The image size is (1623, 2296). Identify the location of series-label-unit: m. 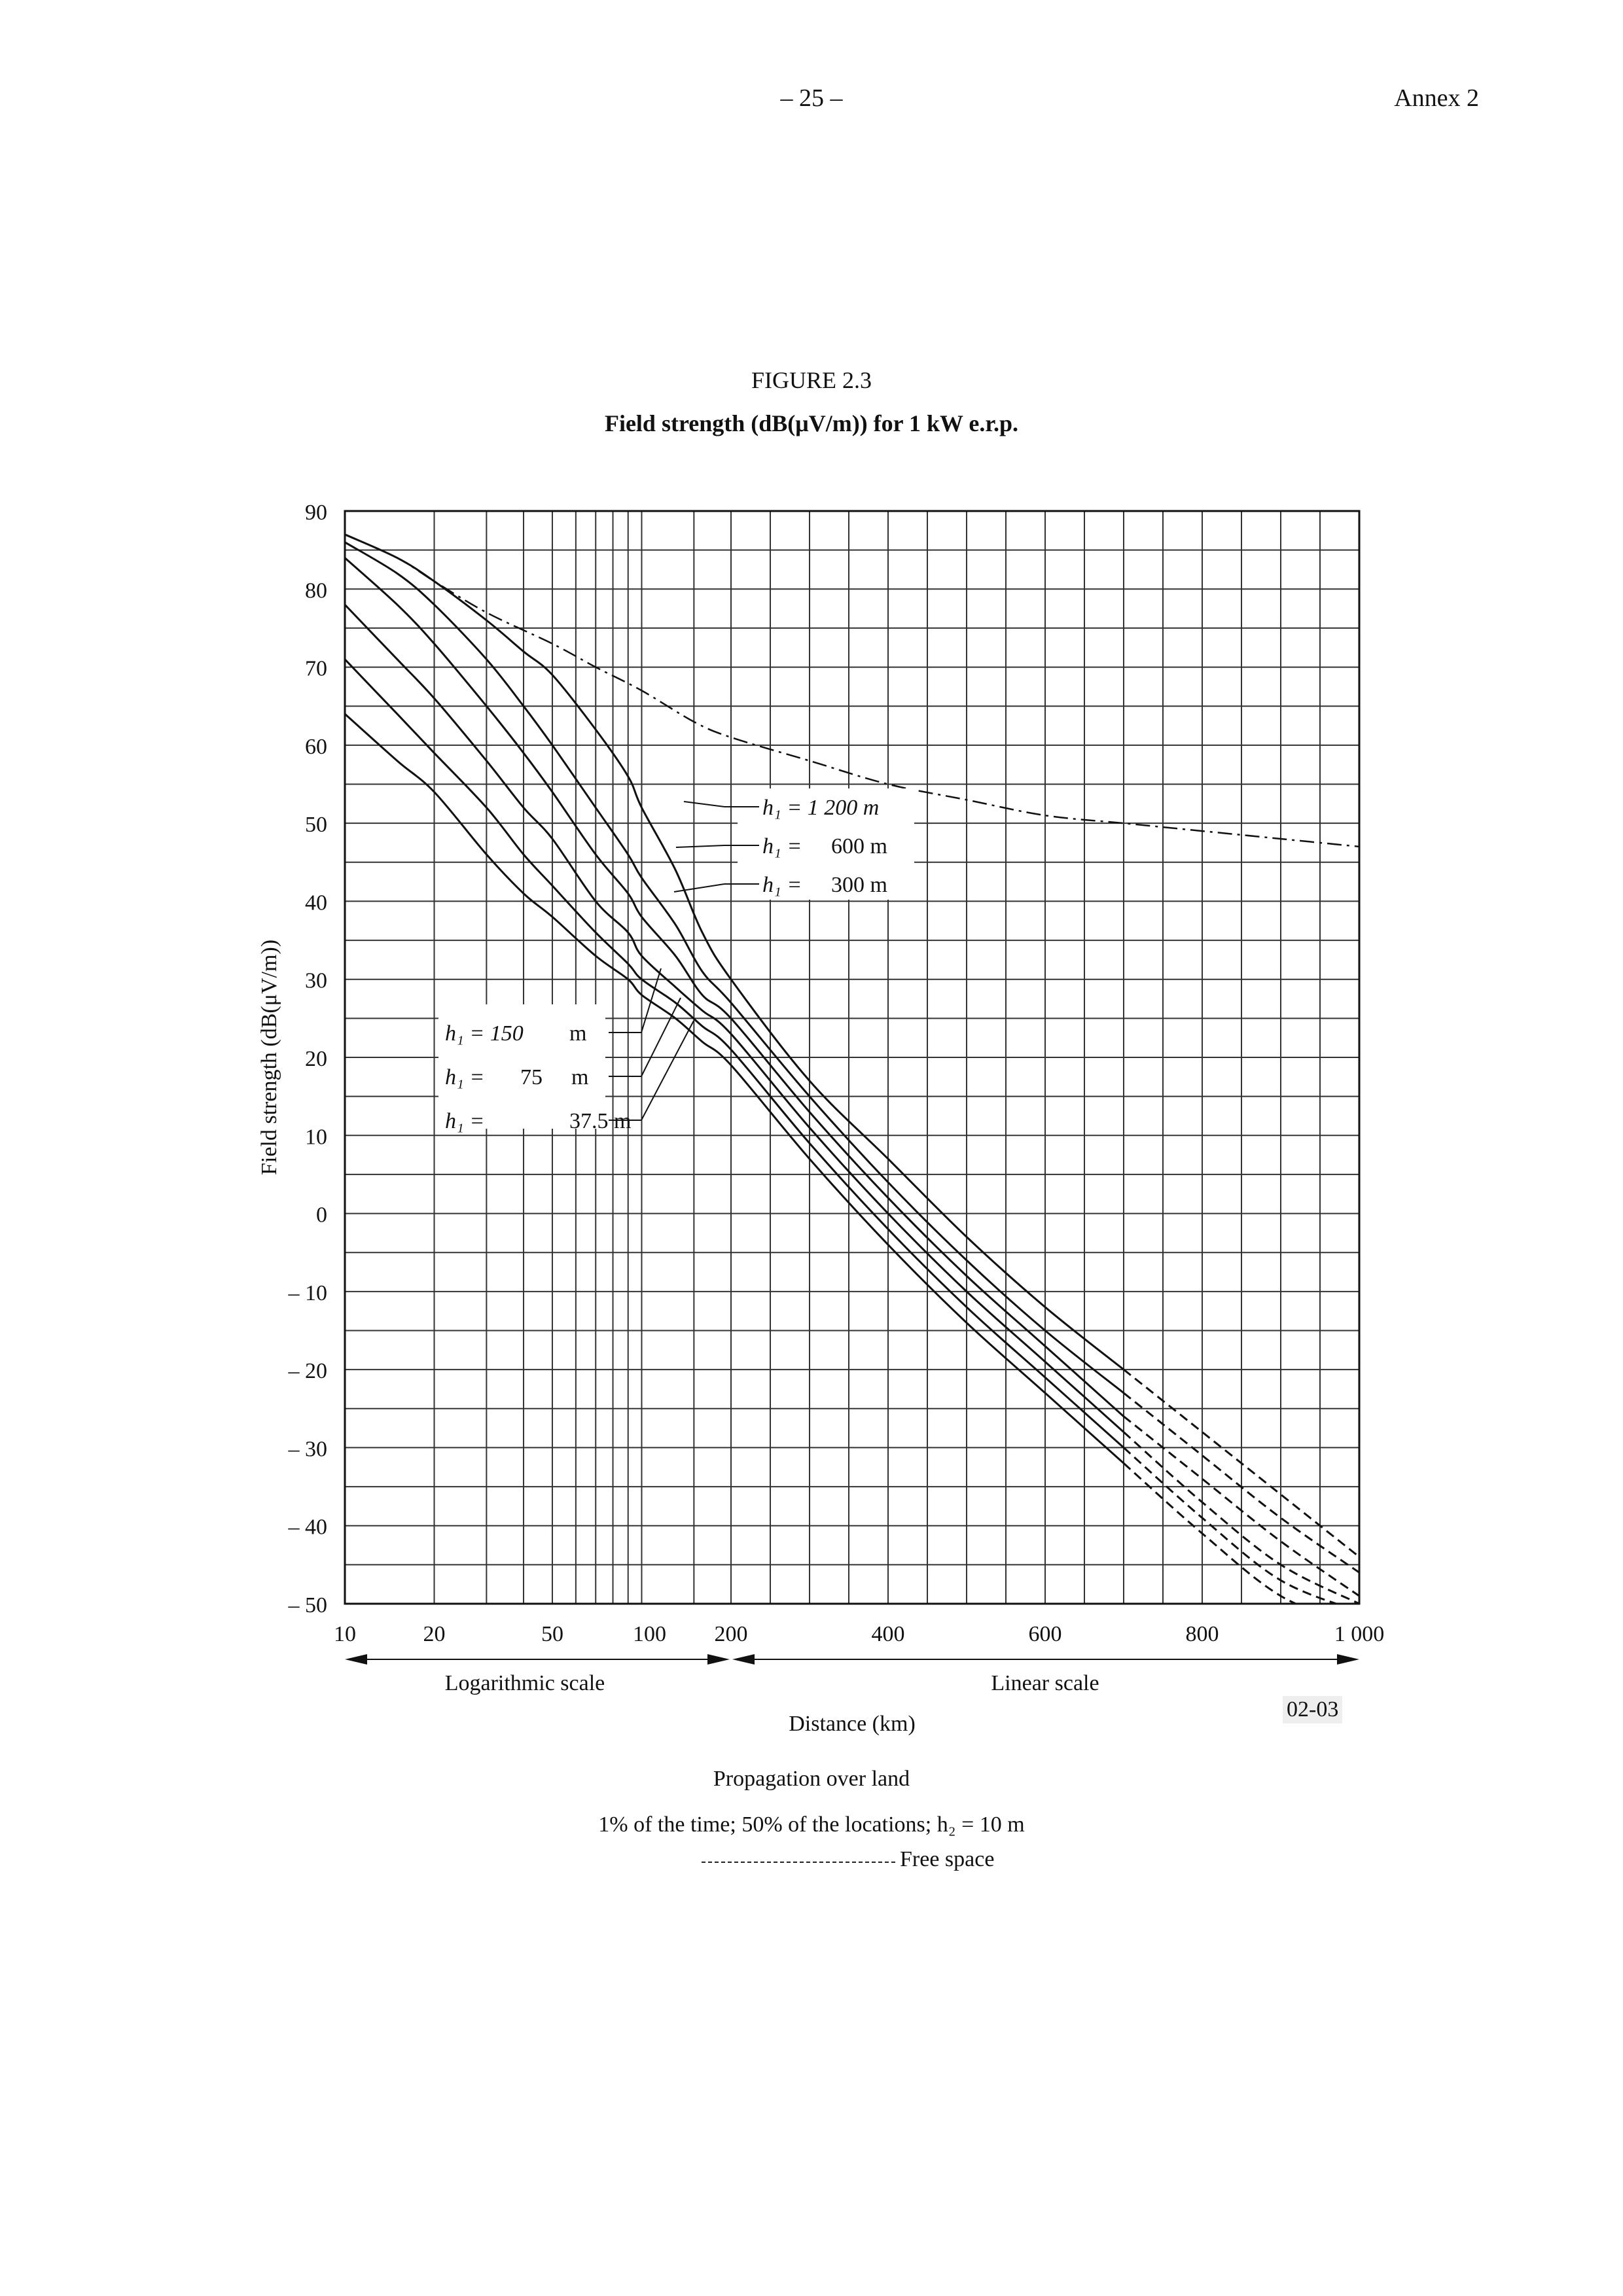
(579, 1077).